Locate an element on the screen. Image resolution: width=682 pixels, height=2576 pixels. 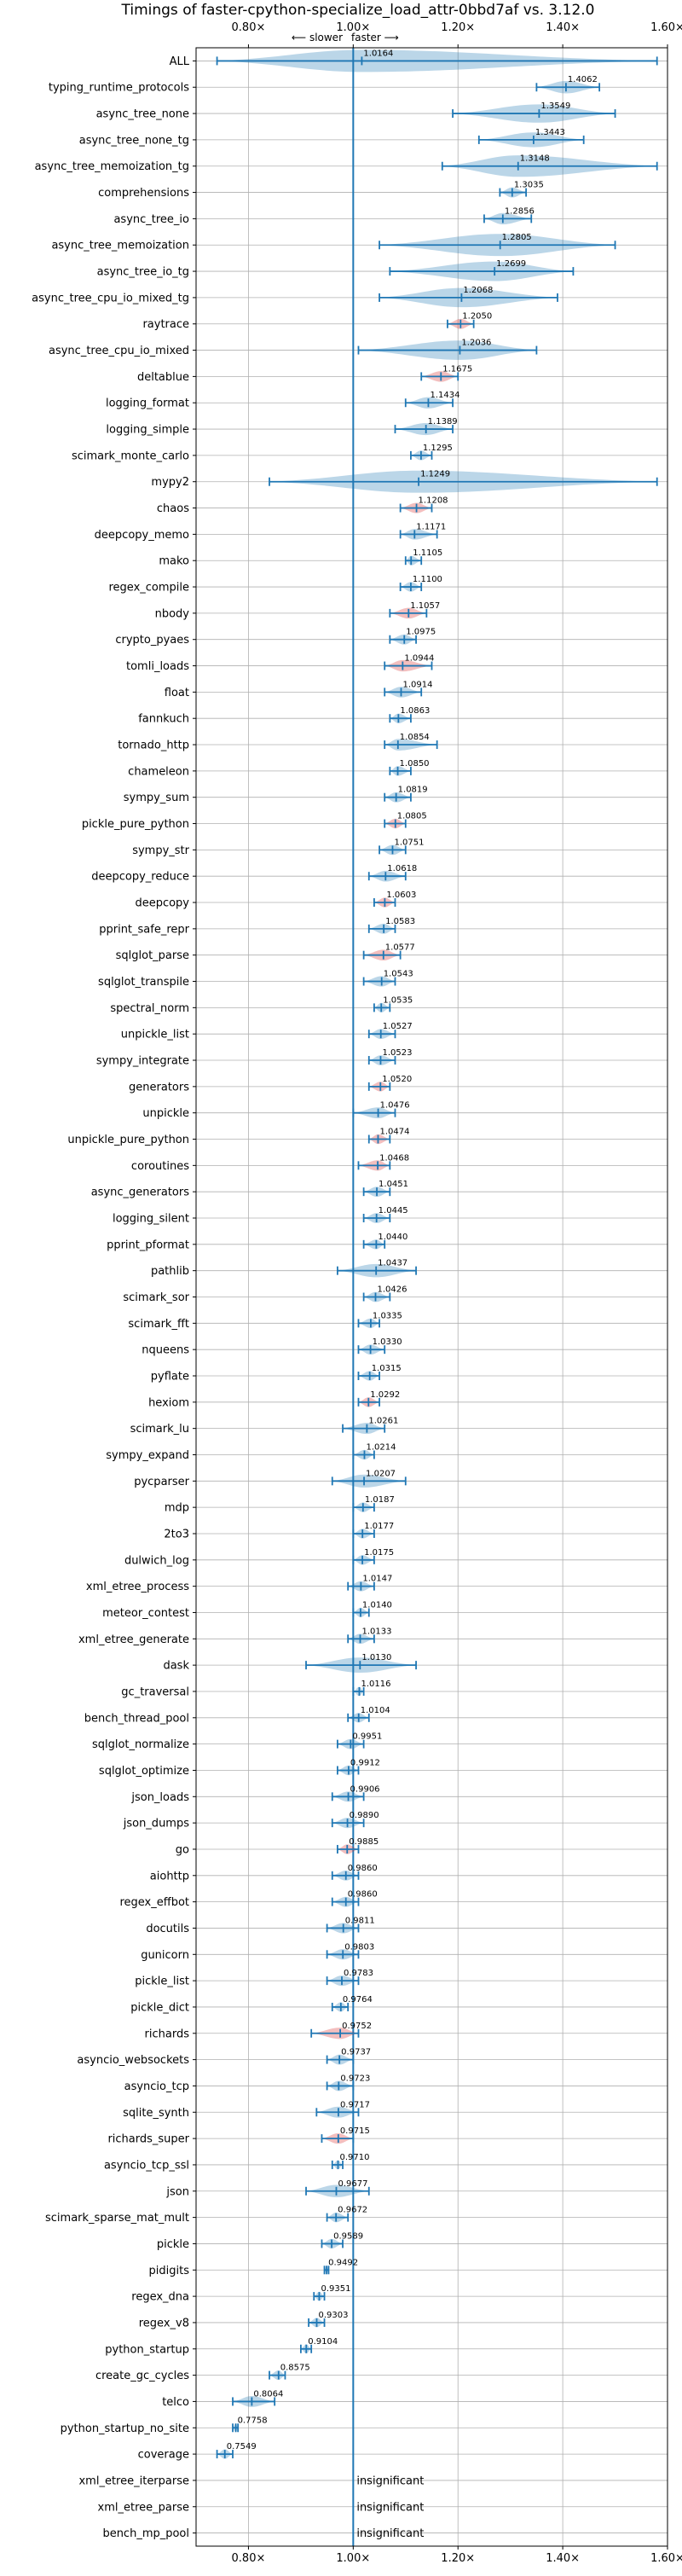
benchmark-label: sympy_sum is located at coordinates (157, 798).